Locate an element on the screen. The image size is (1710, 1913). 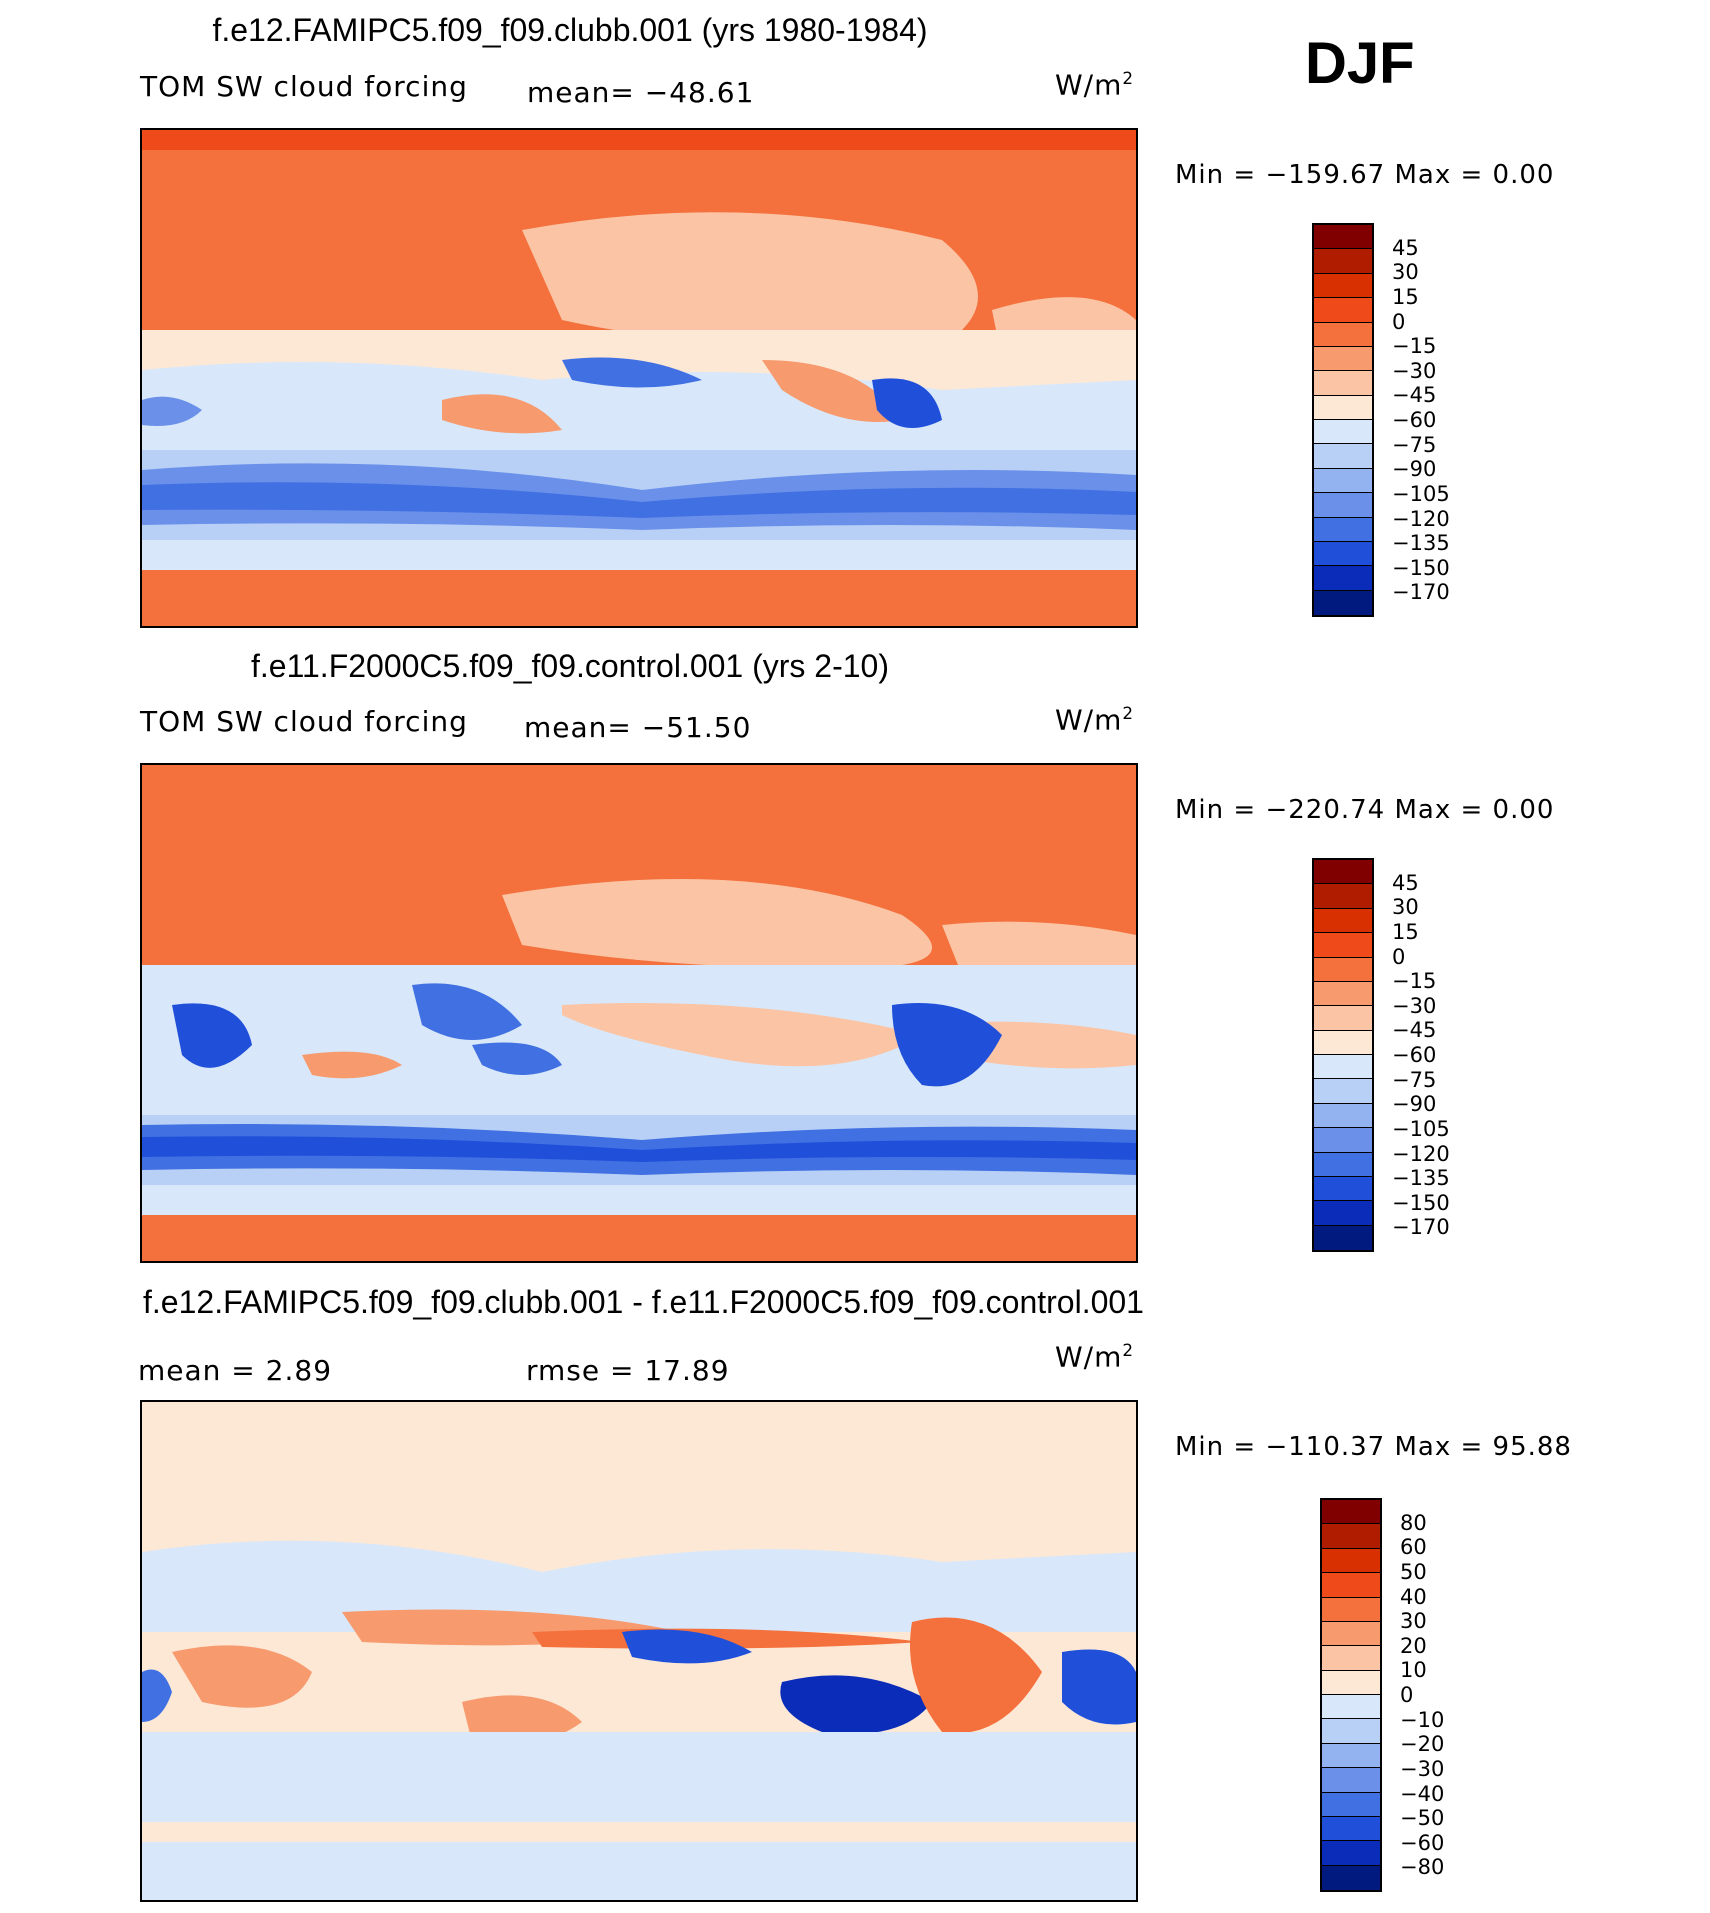
panel-2-colorbar is located at coordinates (1343, 1055).